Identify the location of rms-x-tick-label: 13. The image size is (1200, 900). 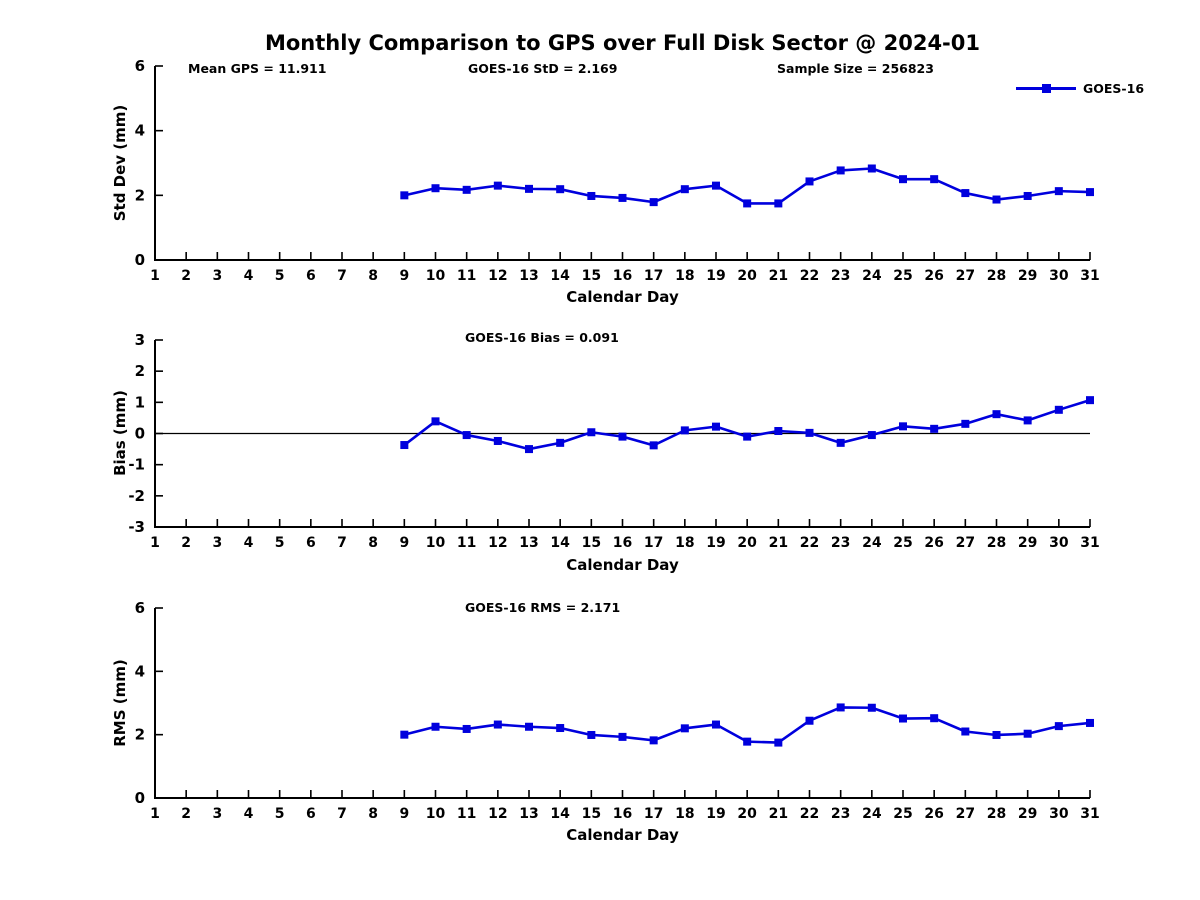
(528, 814).